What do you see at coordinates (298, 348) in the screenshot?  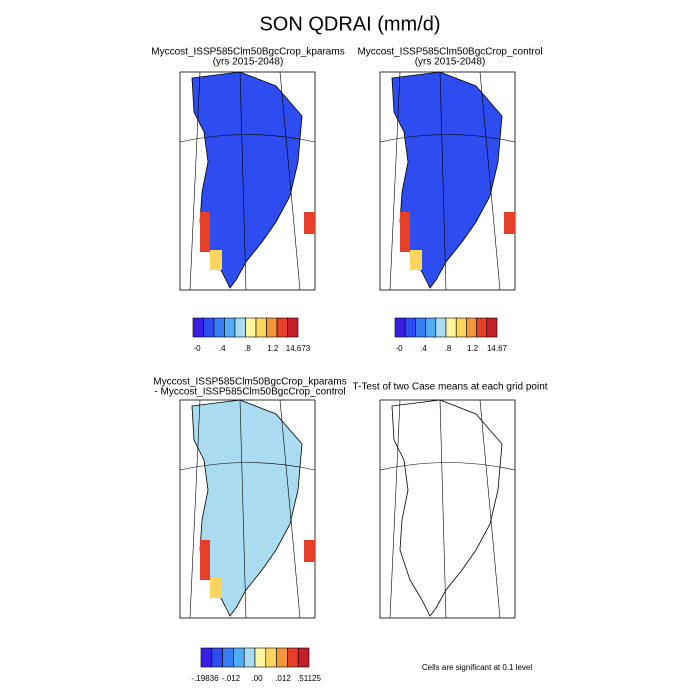 I see `colorbar-label: 14.673` at bounding box center [298, 348].